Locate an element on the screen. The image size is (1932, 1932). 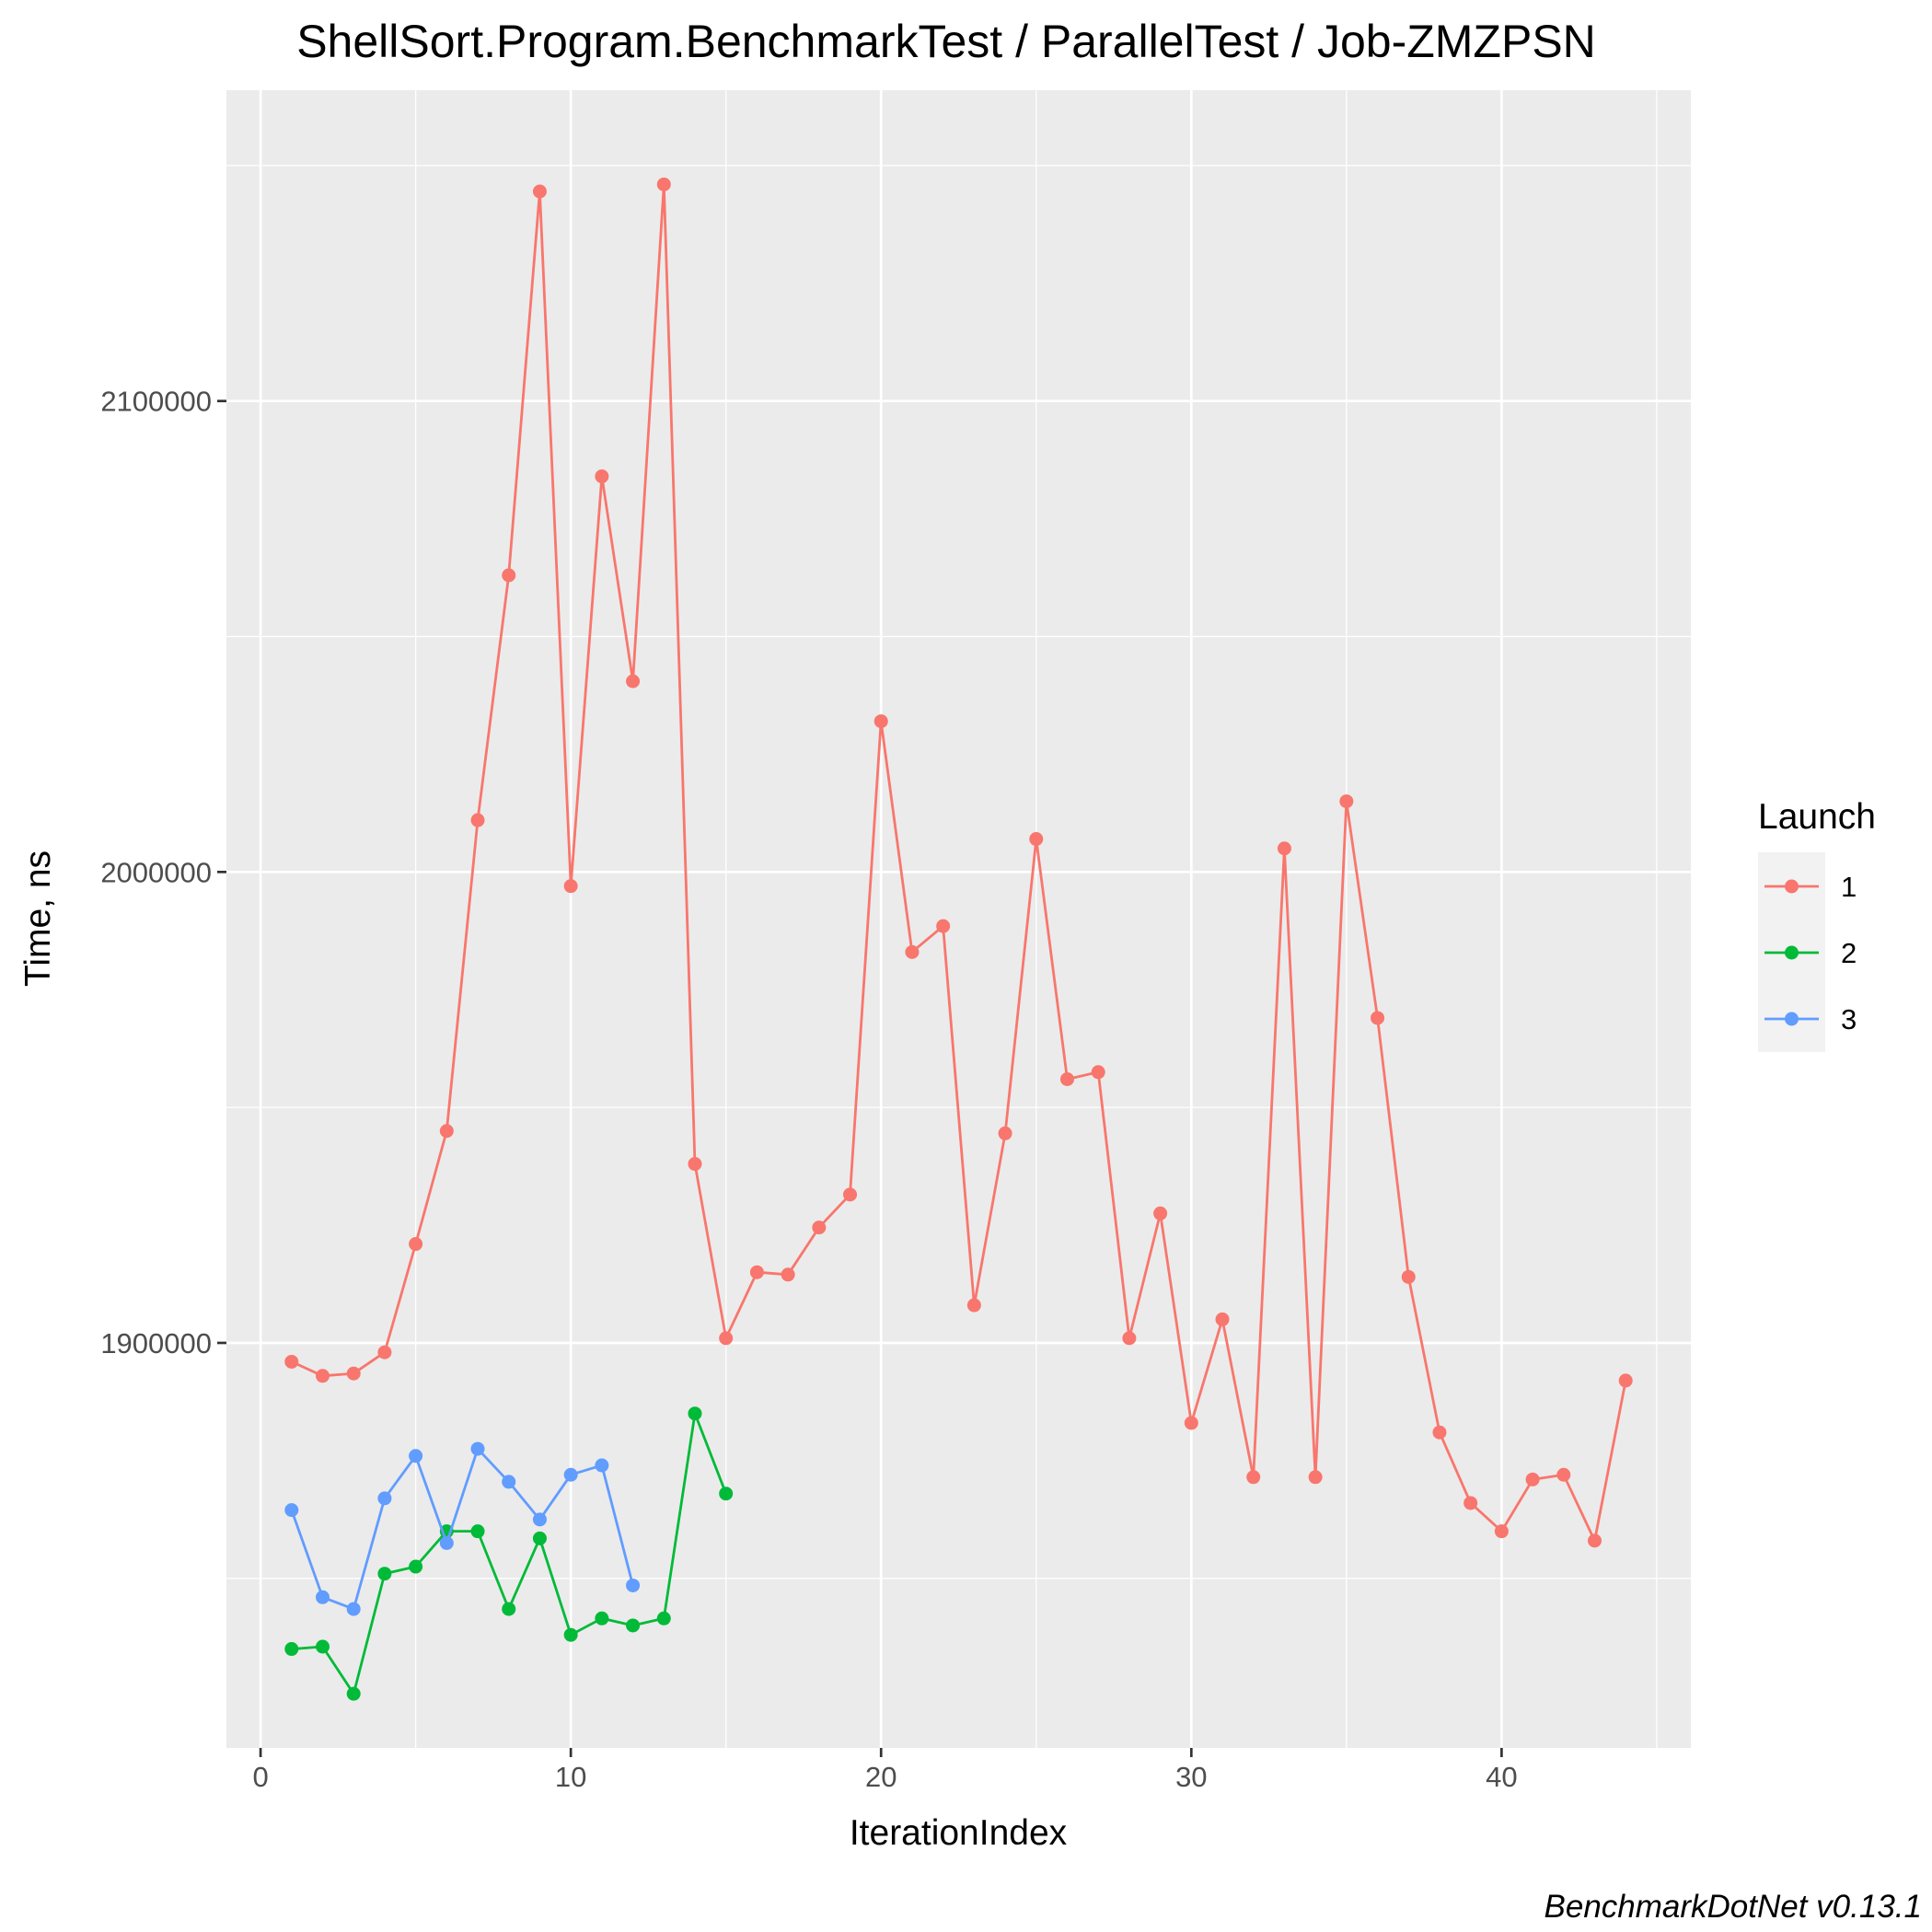
x-tick-label: 0 is located at coordinates (260, 1777).